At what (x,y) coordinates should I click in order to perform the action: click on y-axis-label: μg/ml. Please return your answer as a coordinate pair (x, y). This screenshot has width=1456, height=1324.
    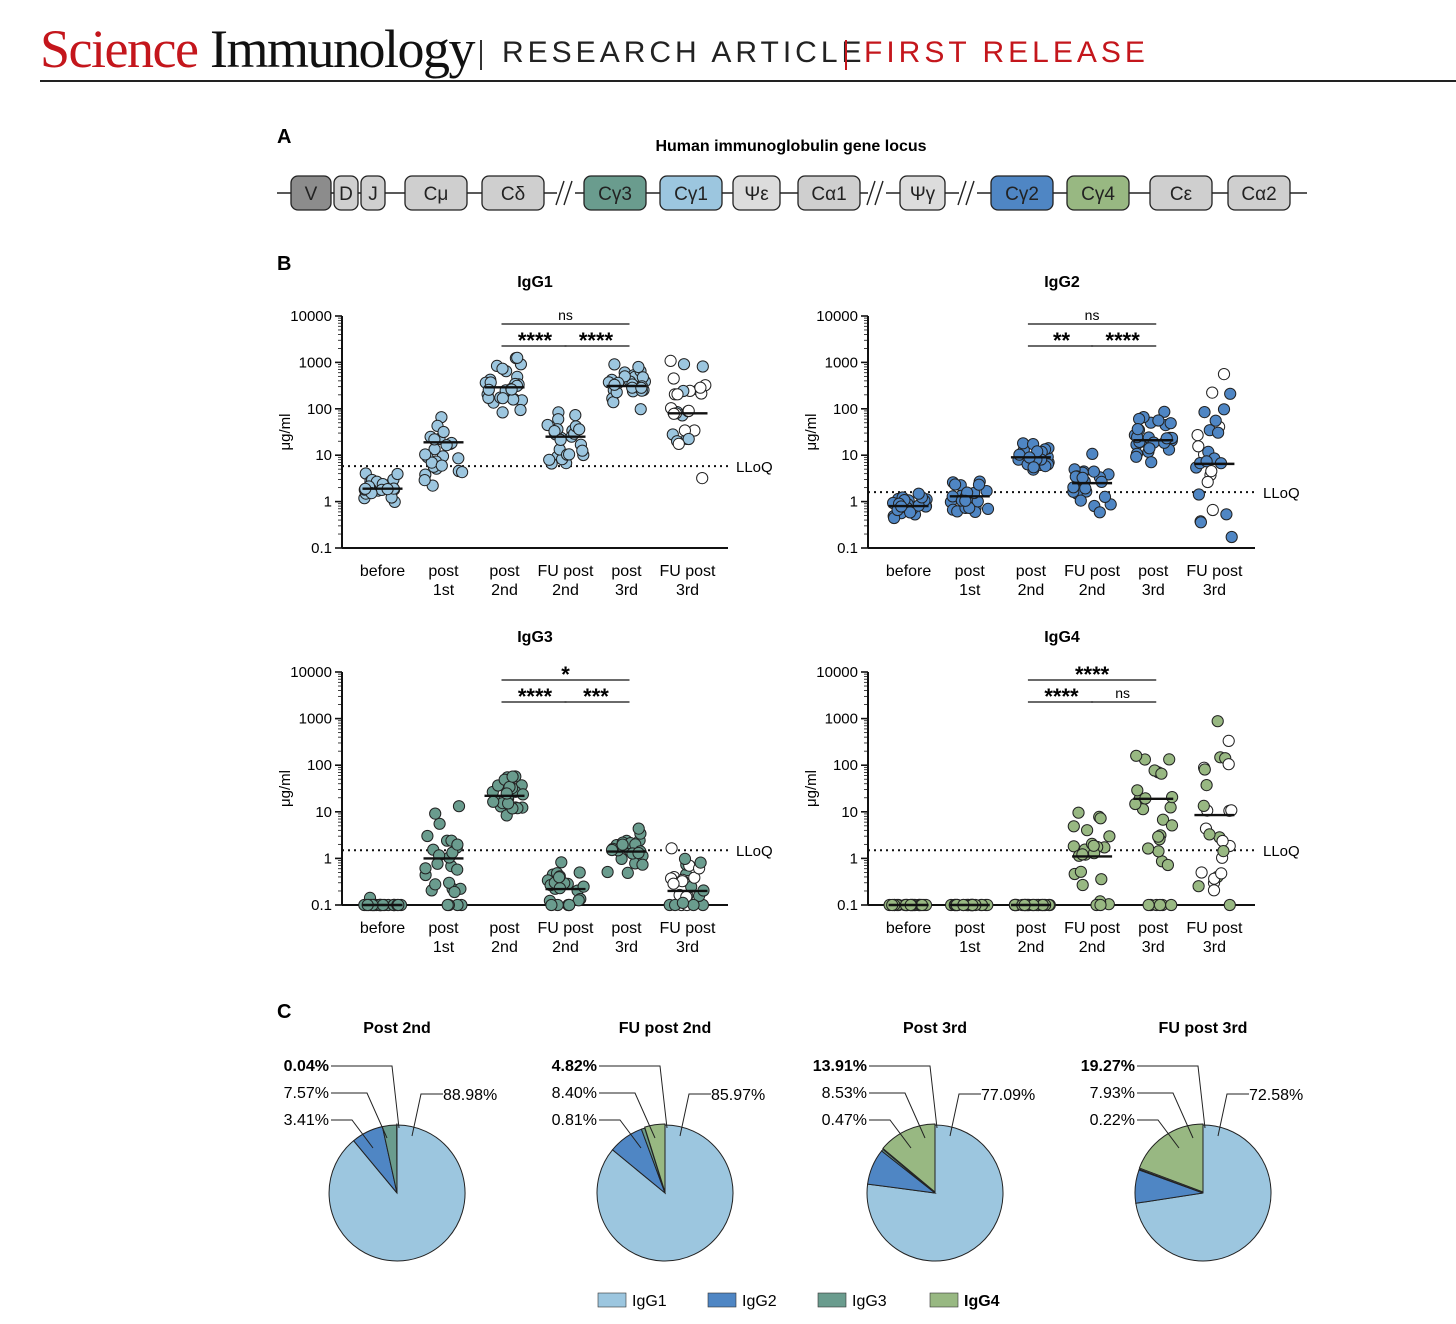
    Looking at the image, I should click on (811, 432).